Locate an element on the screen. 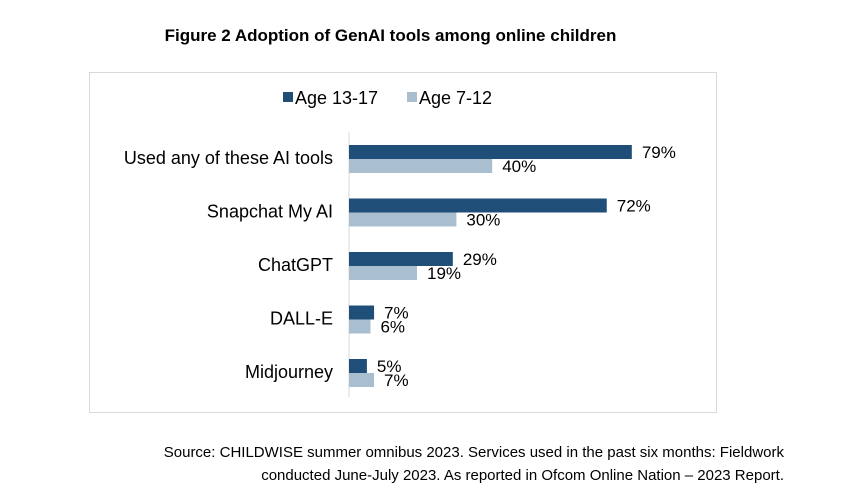 The width and height of the screenshot is (841, 496). category-label: DALL-E is located at coordinates (301, 319).